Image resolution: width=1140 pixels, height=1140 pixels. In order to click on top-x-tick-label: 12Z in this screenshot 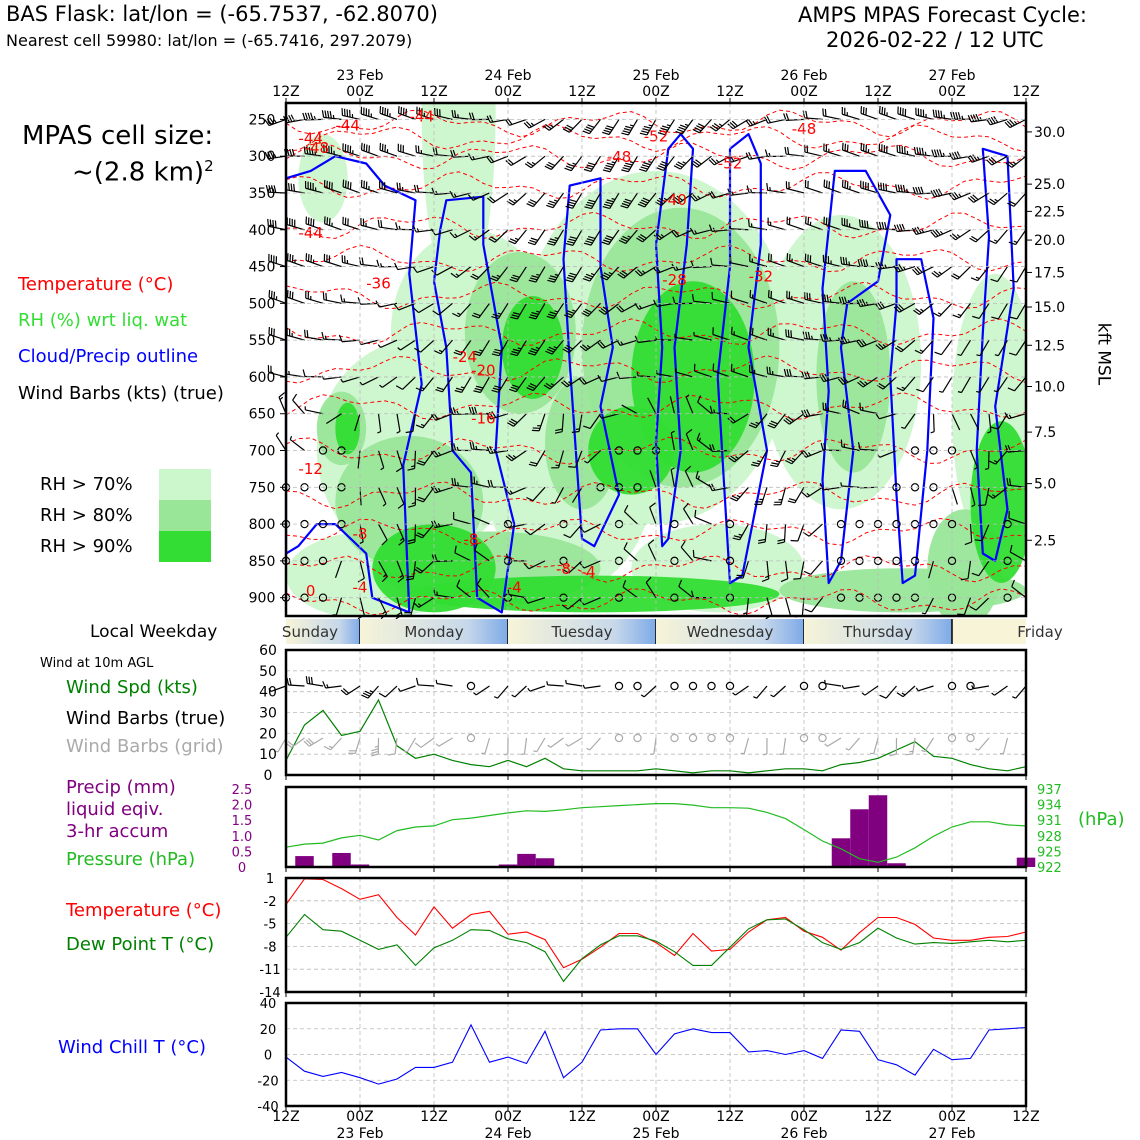, I will do `click(581, 92)`.